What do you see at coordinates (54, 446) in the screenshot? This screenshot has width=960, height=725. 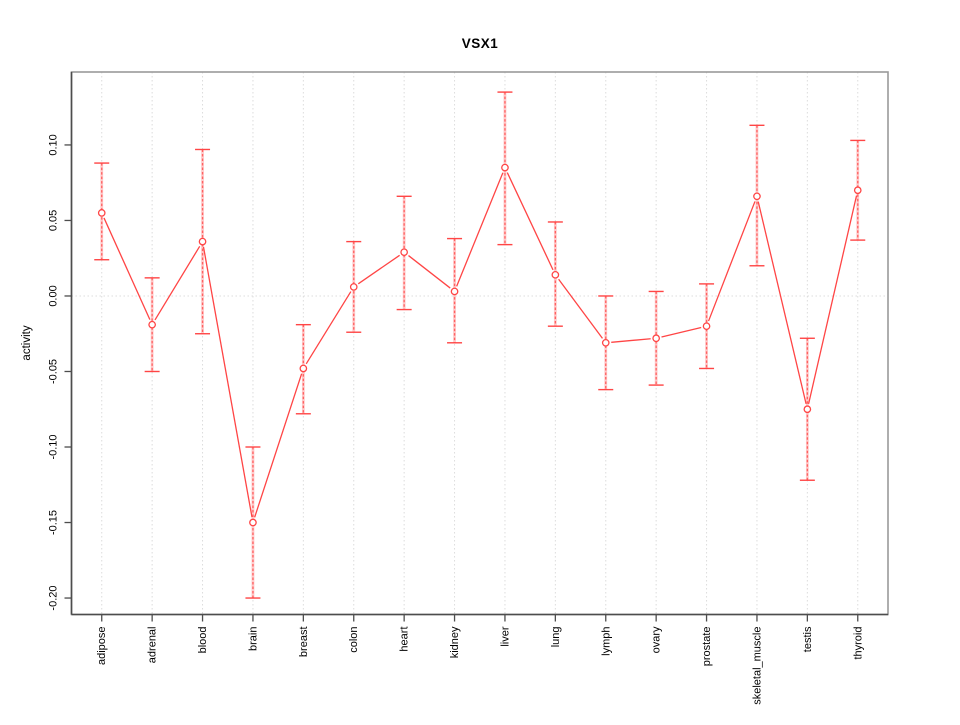 I see `y-tick-label: -0.10` at bounding box center [54, 446].